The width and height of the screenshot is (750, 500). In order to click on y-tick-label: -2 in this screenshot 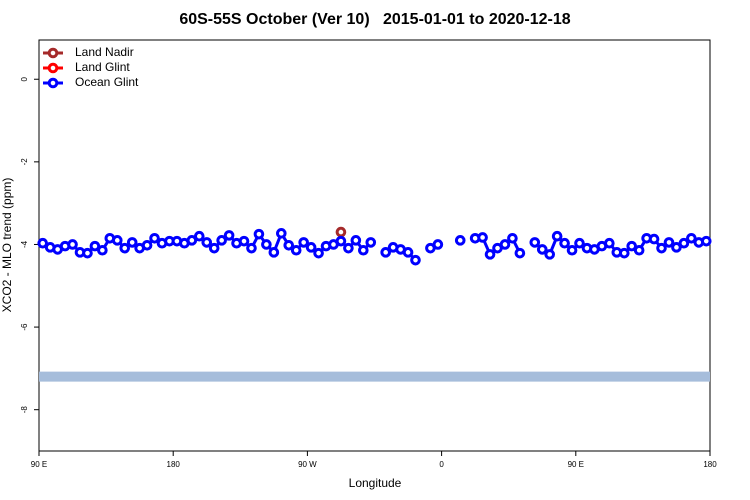, I will do `click(24, 162)`.